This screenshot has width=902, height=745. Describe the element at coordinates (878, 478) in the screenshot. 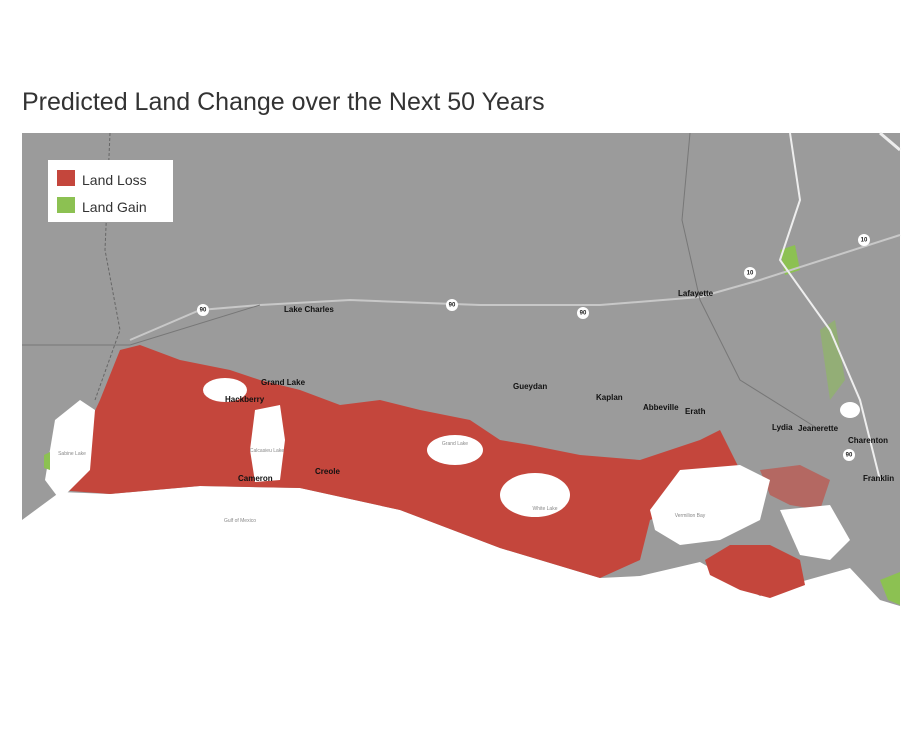

I see `place-label: Franklin` at that location.